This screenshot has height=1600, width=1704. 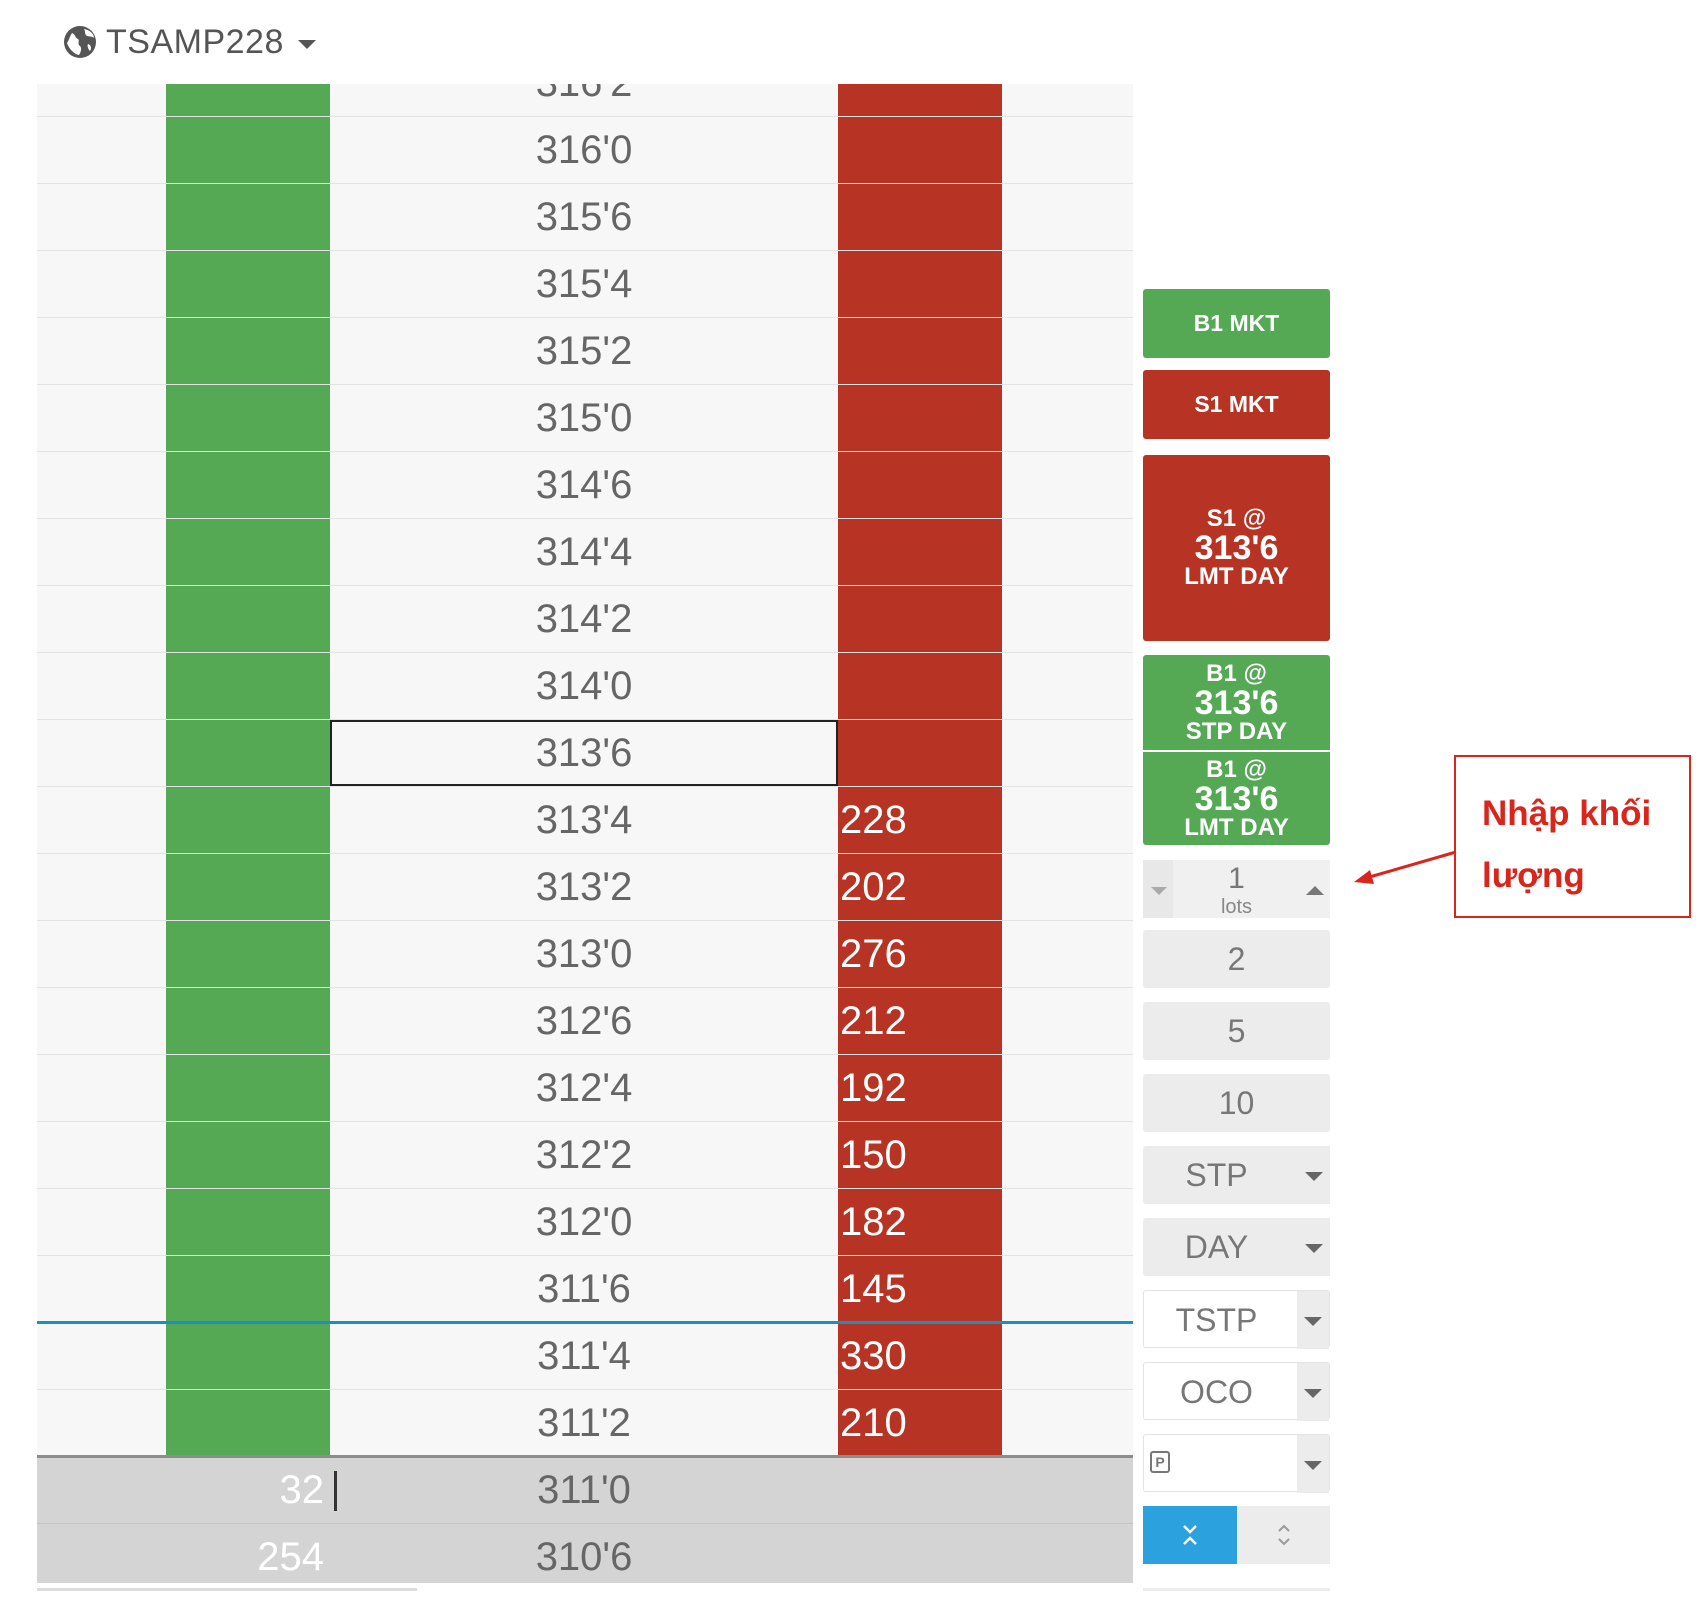 I want to click on ask-cell: 212, so click(x=873, y=1020).